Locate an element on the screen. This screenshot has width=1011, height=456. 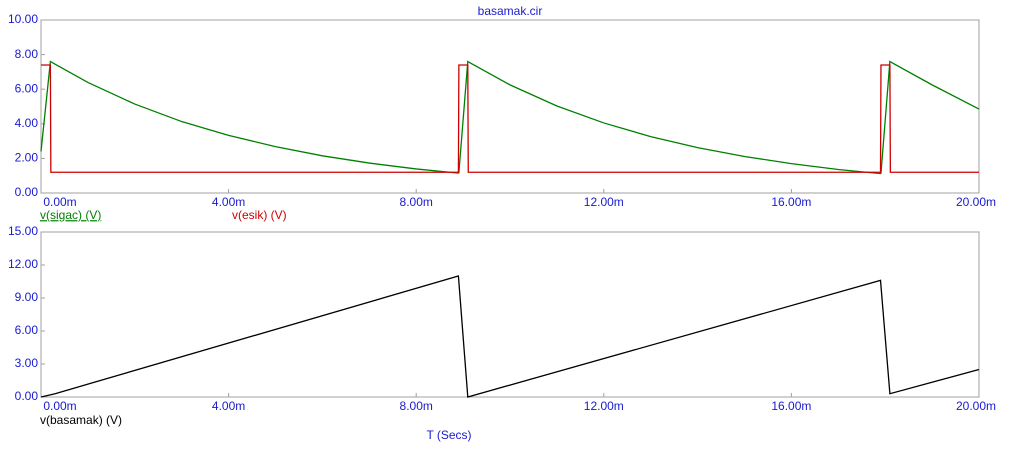
y-tick-label: 12.00 is located at coordinates (23, 264).